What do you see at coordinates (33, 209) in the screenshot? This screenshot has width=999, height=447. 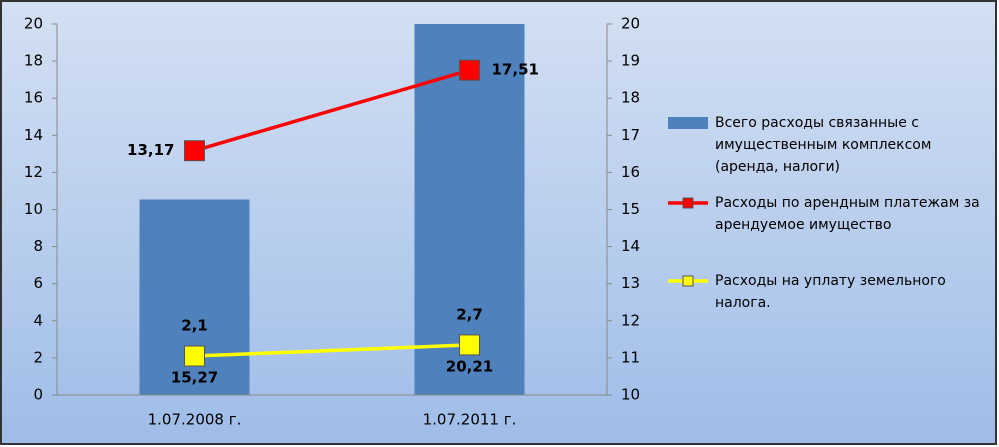 I see `y-tick-label: 10` at bounding box center [33, 209].